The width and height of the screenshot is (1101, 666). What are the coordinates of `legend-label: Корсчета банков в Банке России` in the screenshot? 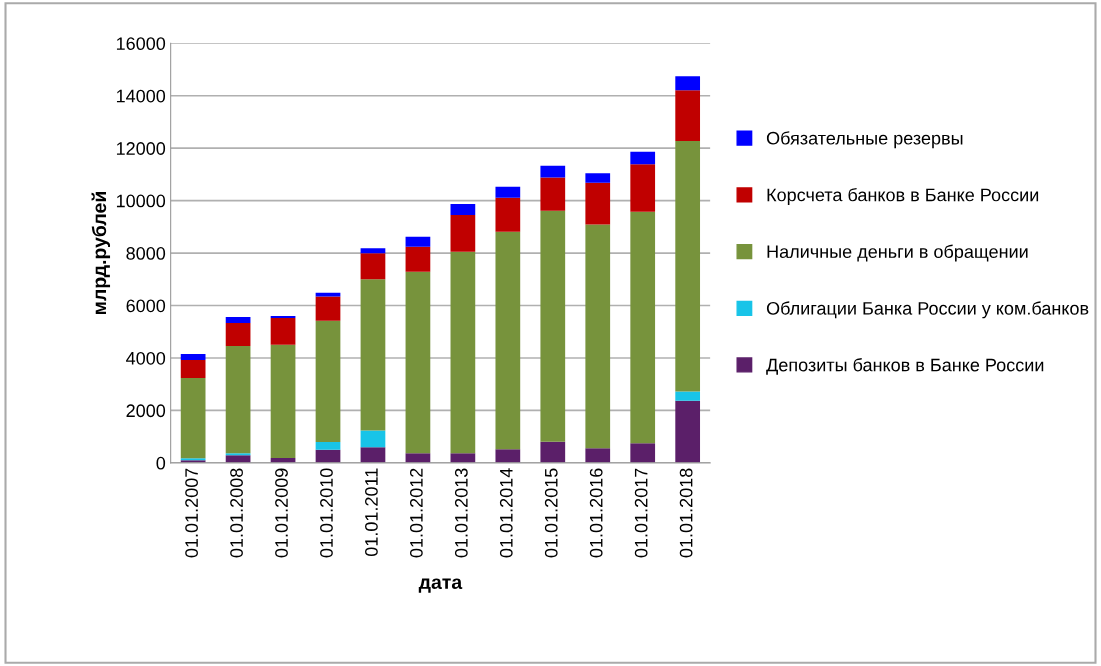 It's located at (903, 196).